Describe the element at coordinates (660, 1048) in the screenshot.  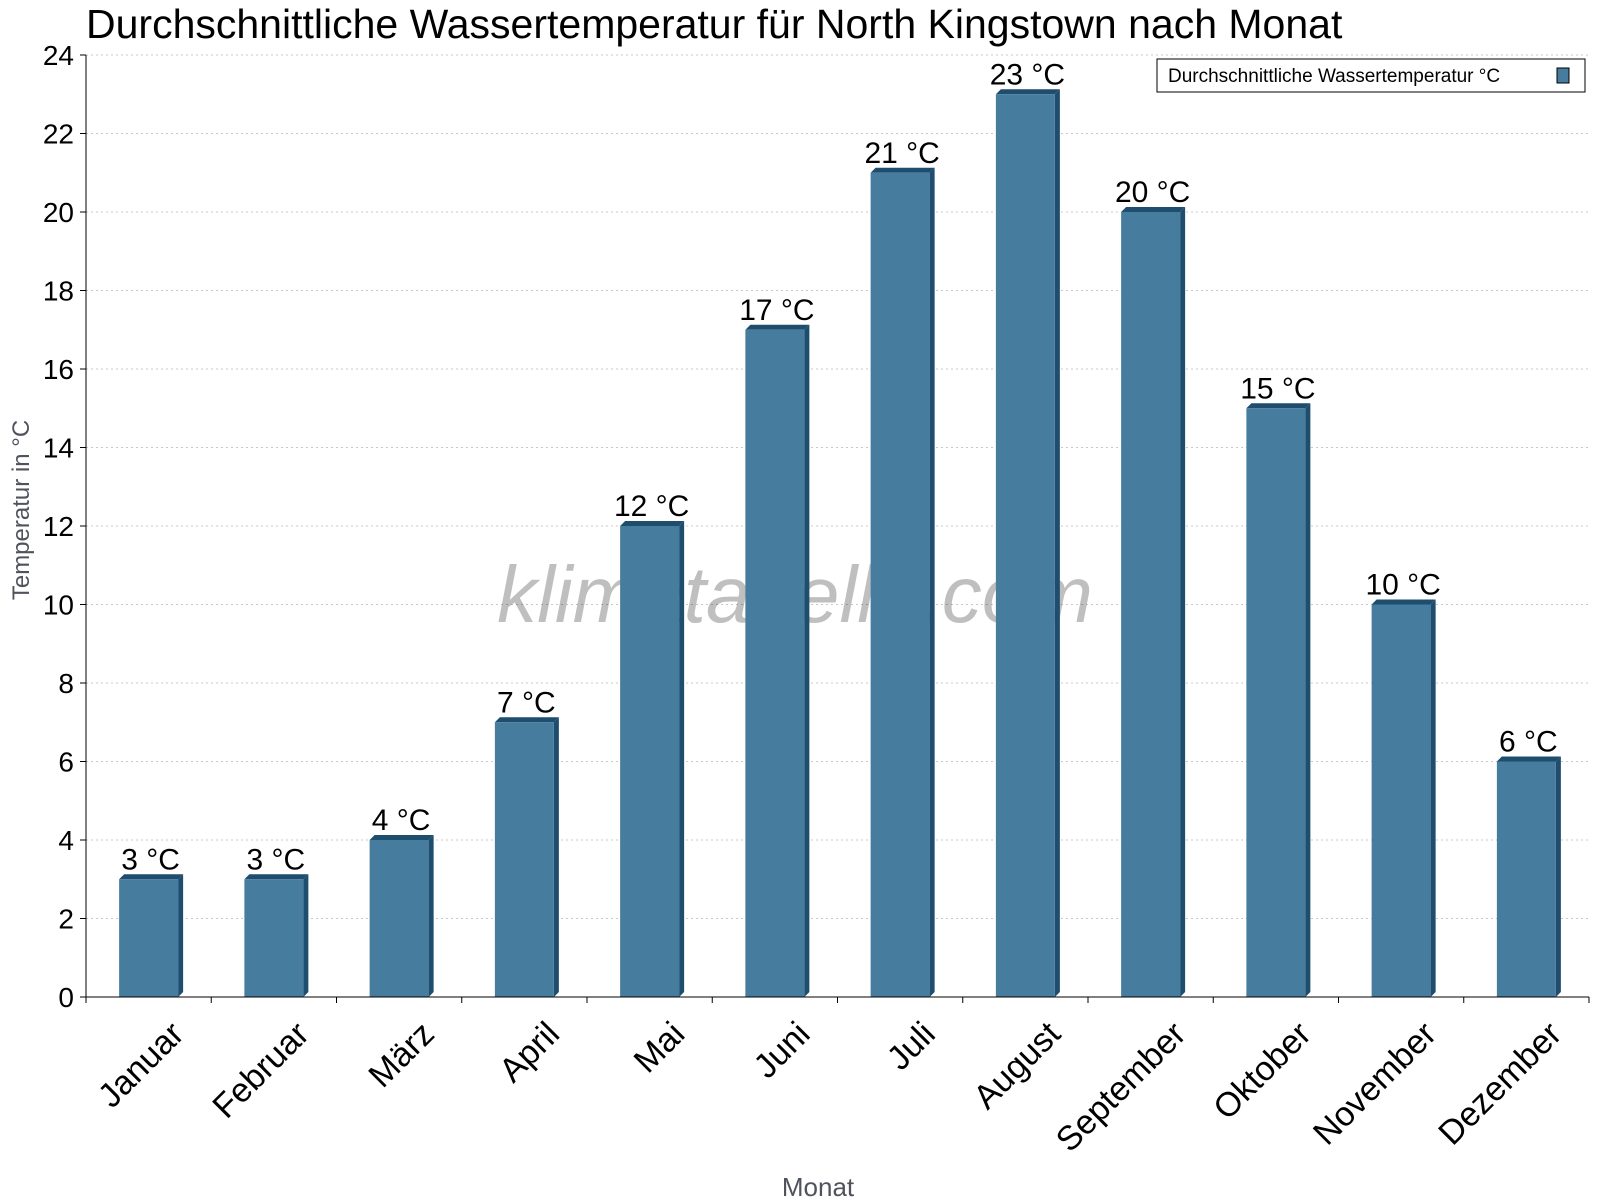
I see `x-tick-label-mai: Mai` at that location.